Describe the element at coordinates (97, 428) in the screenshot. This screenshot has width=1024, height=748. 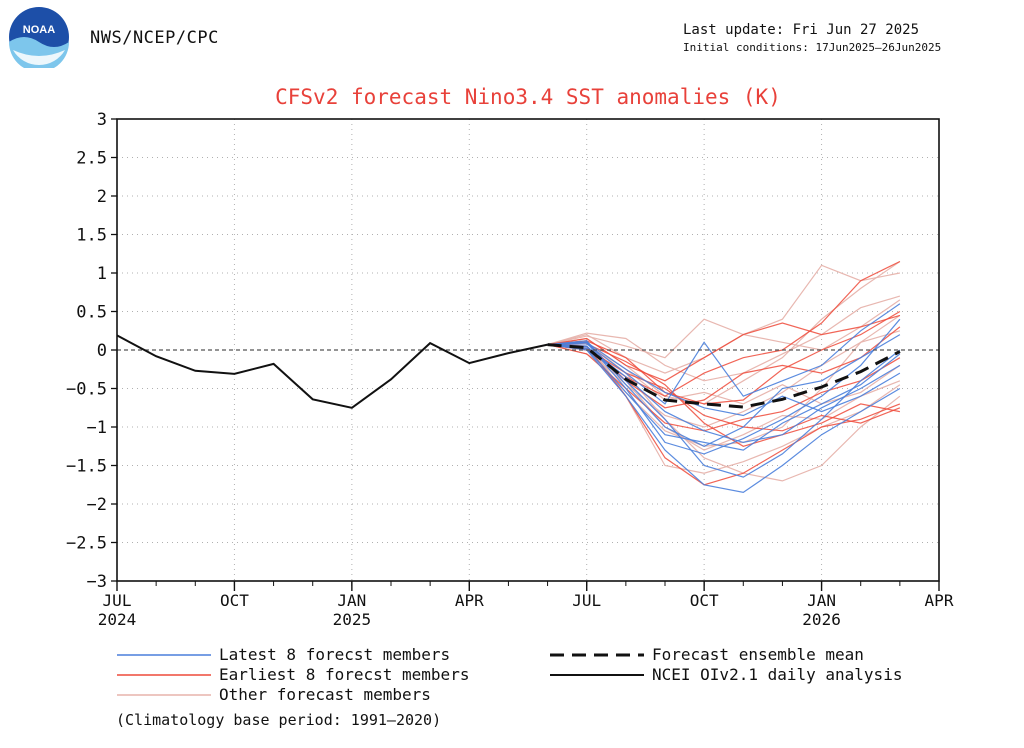
I see `y-tick-label: −1` at that location.